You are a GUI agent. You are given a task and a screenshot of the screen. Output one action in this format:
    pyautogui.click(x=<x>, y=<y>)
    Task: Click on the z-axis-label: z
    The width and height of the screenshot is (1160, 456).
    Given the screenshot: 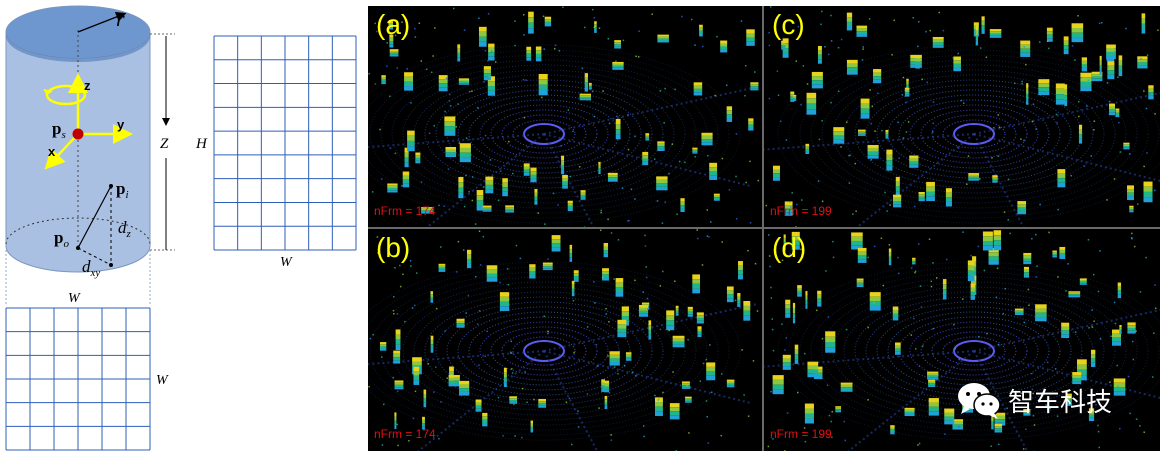 What is the action you would take?
    pyautogui.click(x=87, y=85)
    